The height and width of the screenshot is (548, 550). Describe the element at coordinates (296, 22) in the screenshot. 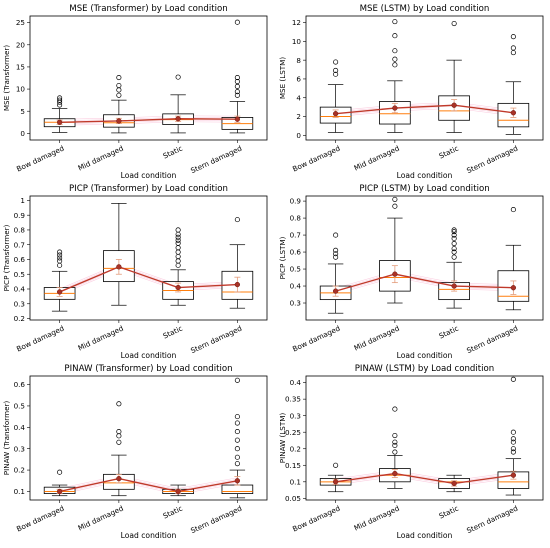

I see `y-tick-label: 12` at that location.